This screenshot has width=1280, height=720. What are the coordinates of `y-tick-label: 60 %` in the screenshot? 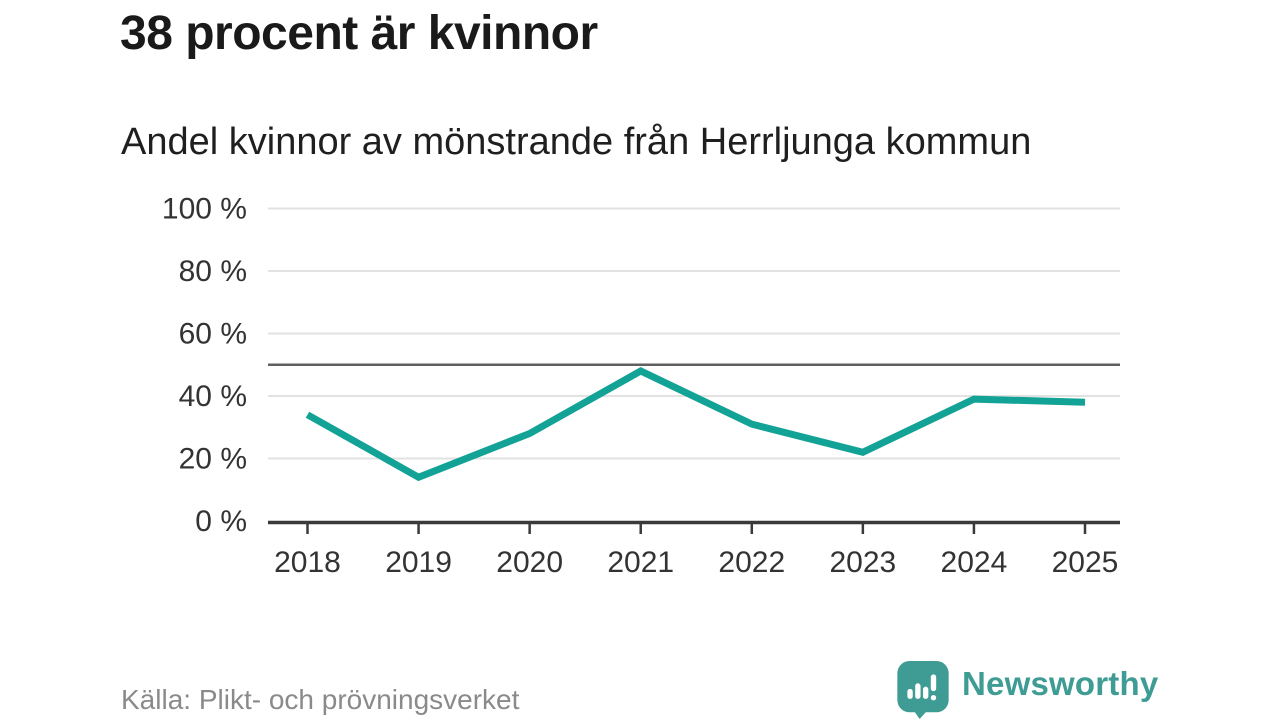 It's located at (213, 334).